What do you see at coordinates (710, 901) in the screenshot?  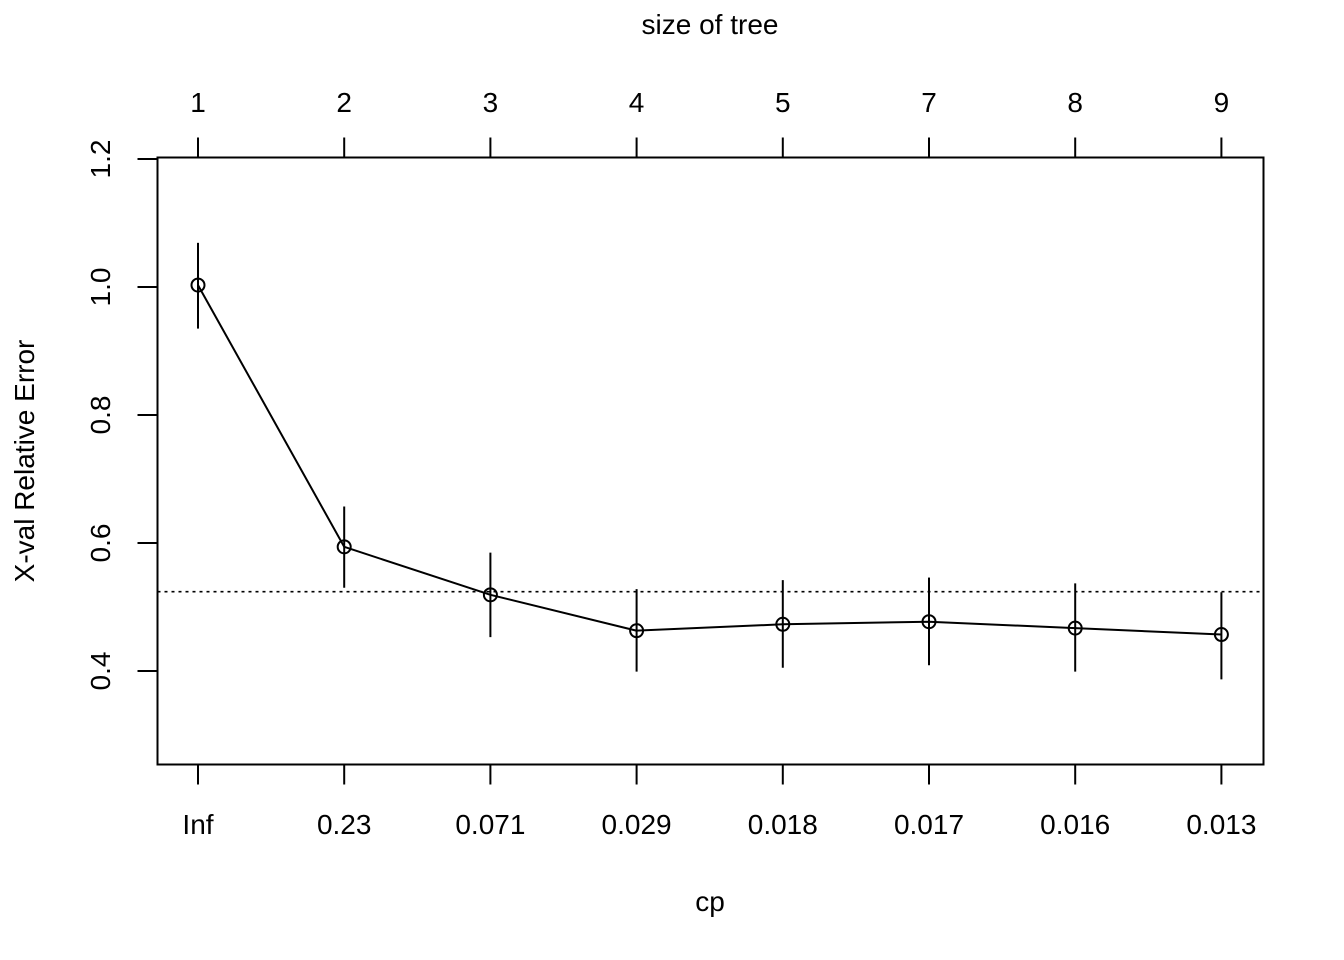 I see `x-axis-title: cp` at bounding box center [710, 901].